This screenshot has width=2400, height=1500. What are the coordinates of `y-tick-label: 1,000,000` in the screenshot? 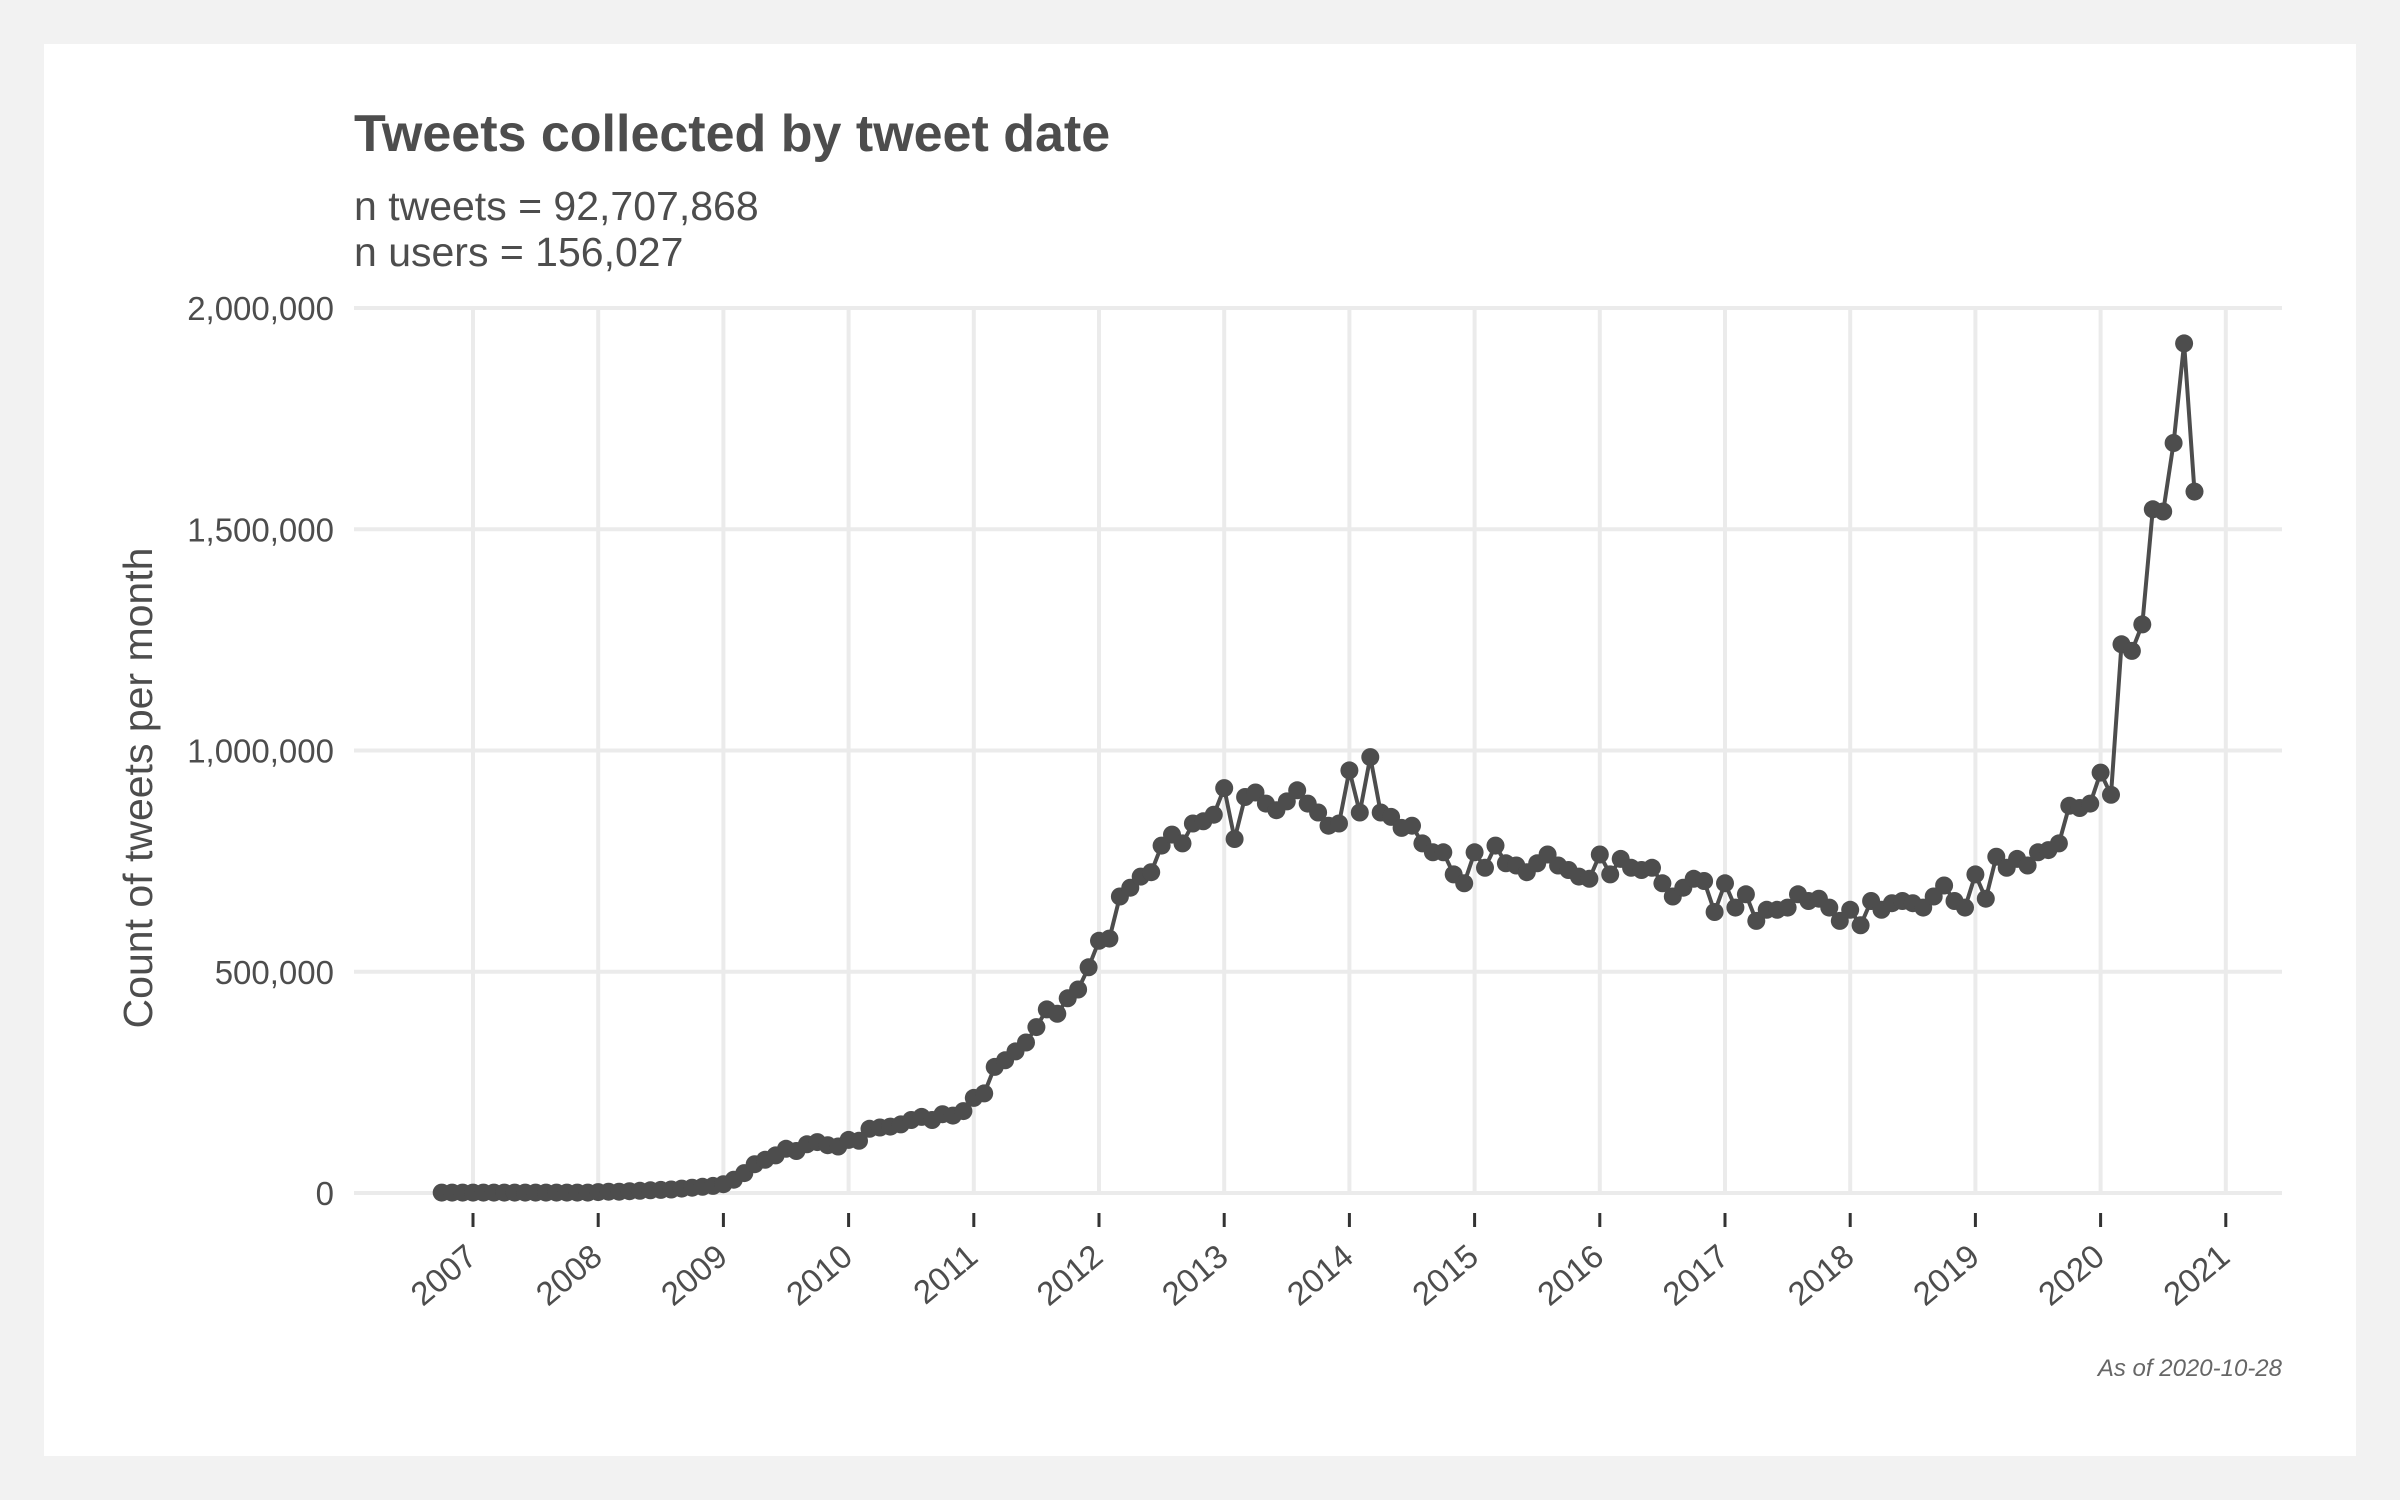 It's located at (260, 751).